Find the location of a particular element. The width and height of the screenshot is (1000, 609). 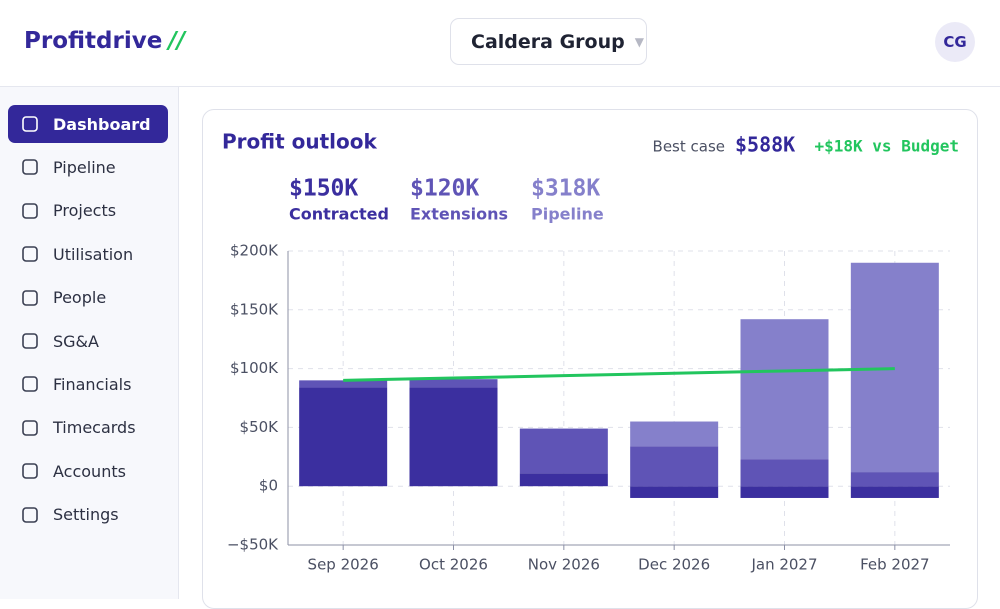

y-tick-label: −$50K is located at coordinates (253, 545).